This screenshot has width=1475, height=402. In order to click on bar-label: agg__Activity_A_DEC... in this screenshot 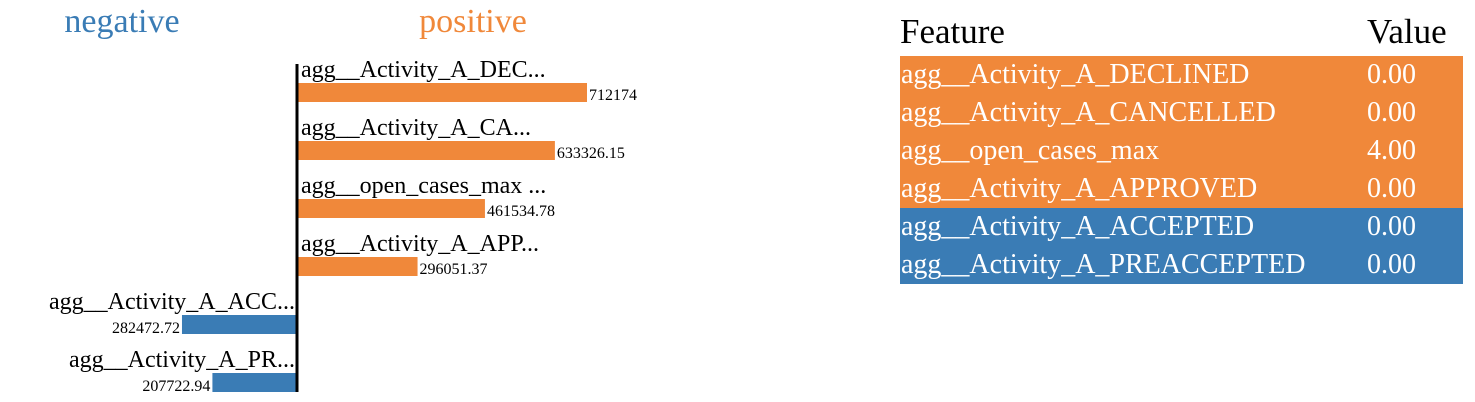, I will do `click(423, 70)`.